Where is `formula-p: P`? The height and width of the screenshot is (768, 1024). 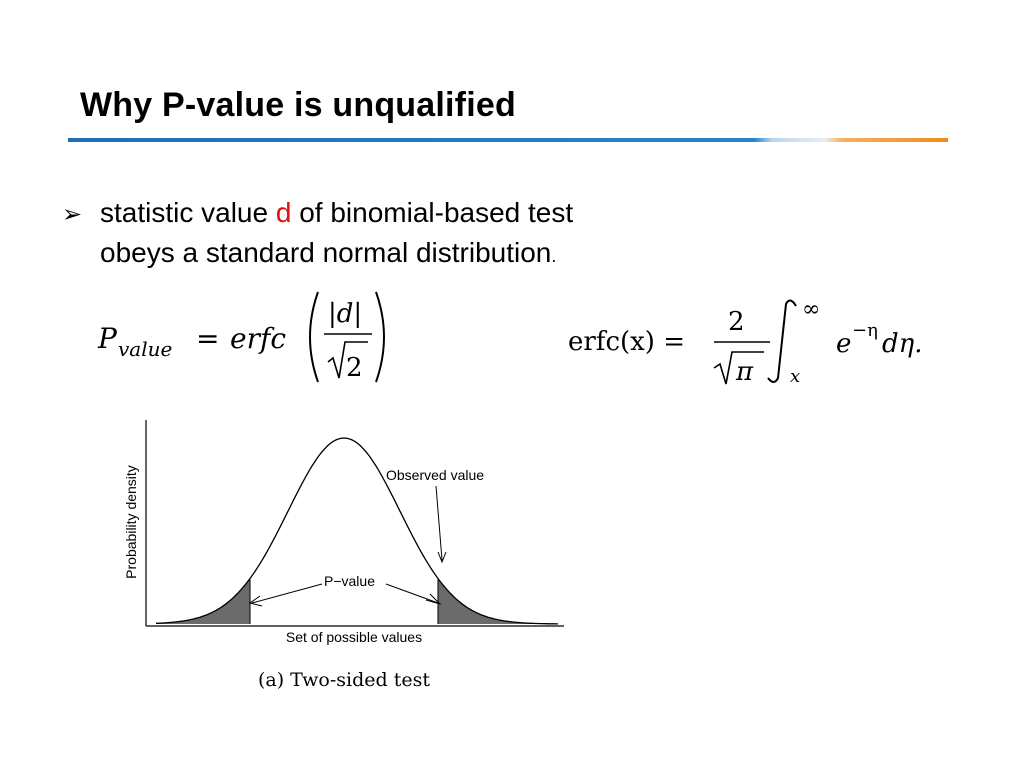
formula-p: P is located at coordinates (107, 338).